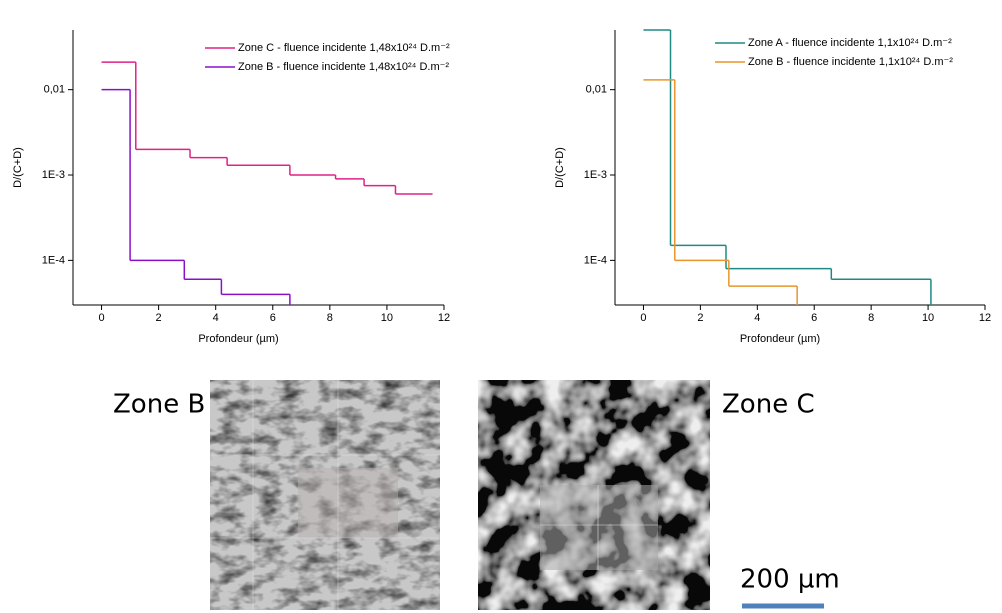 The width and height of the screenshot is (1002, 613). Describe the element at coordinates (159, 405) in the screenshot. I see `image-label: Zone B` at that location.